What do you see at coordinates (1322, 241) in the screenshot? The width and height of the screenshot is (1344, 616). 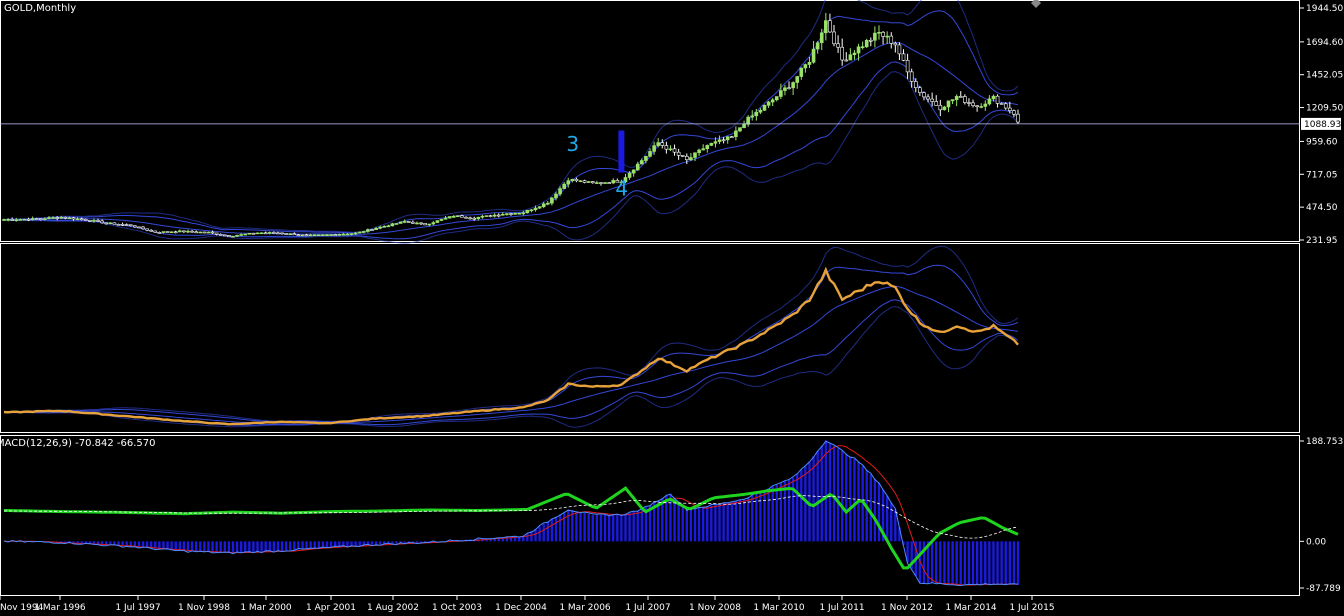 I see `y-tick-label: 231.95` at bounding box center [1322, 241].